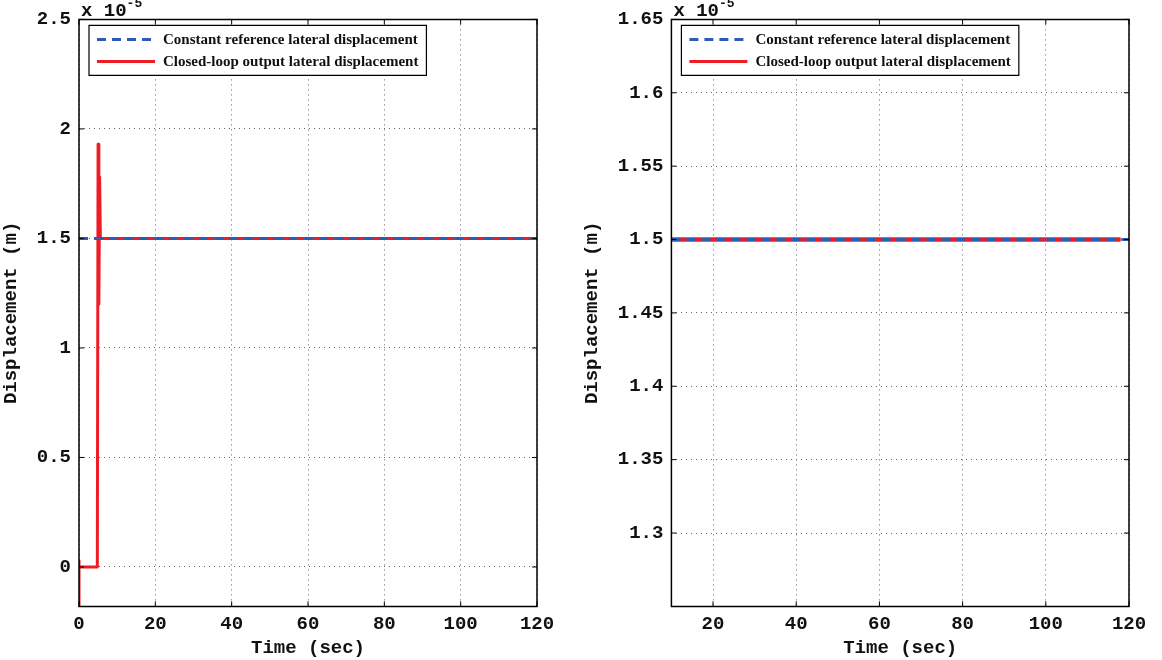 Image resolution: width=1162 pixels, height=660 pixels. I want to click on y-tick-label: 1.3, so click(646, 532).